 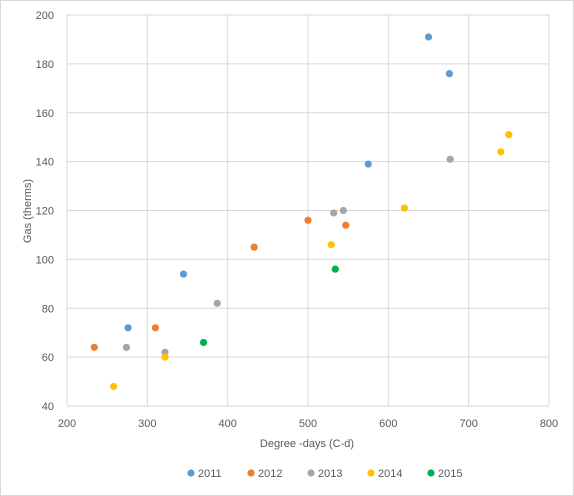 What do you see at coordinates (270, 474) in the screenshot?
I see `legend-label-2012: 2012` at bounding box center [270, 474].